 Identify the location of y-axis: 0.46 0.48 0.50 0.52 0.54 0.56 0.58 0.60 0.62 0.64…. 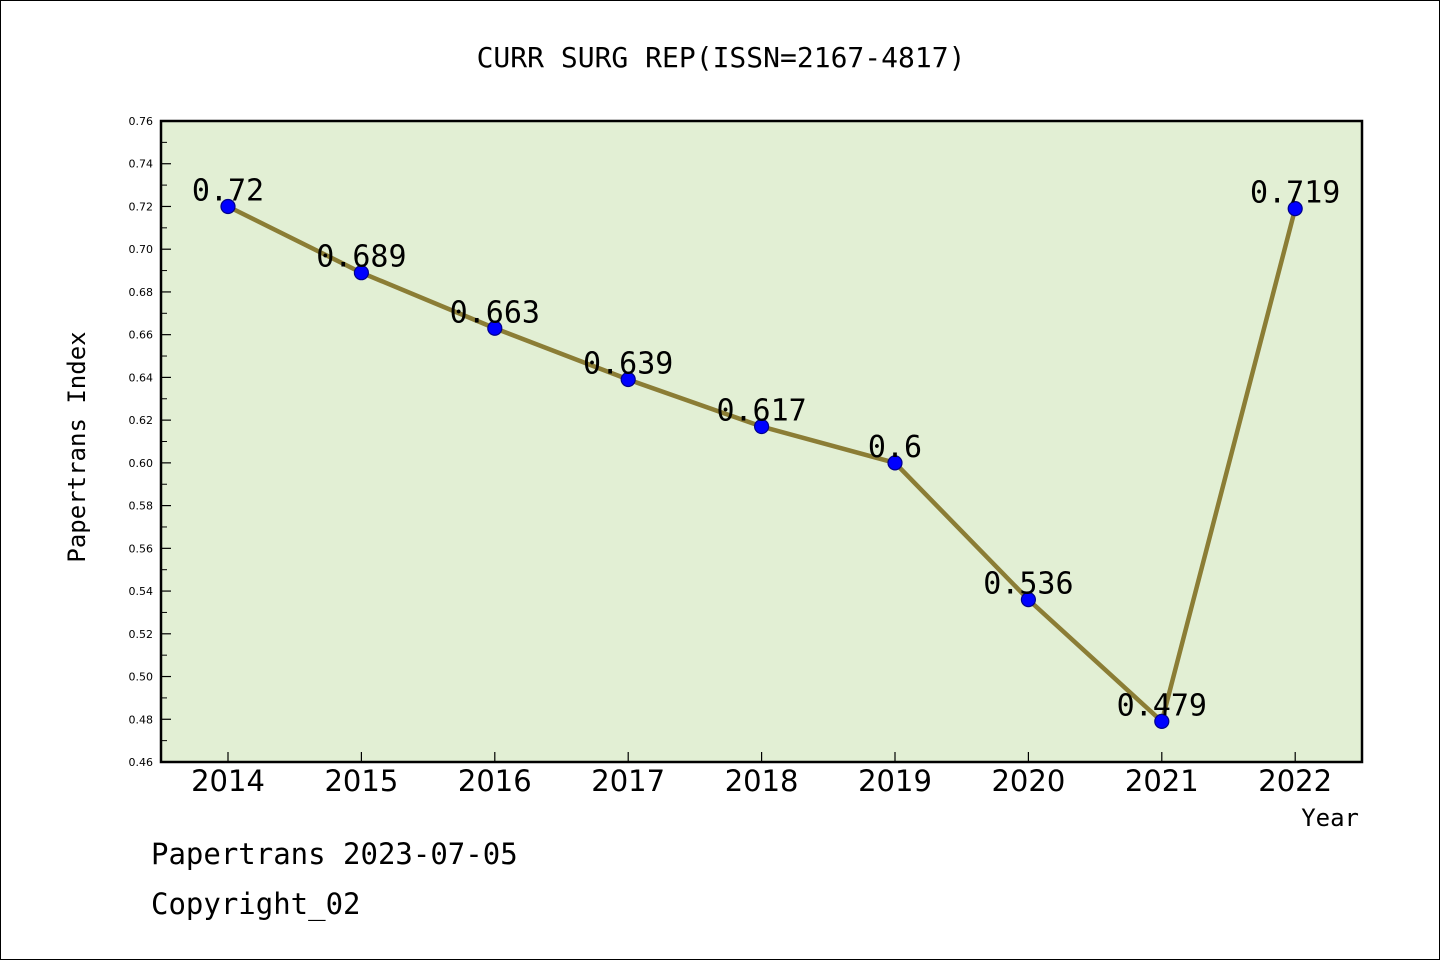
(150, 442).